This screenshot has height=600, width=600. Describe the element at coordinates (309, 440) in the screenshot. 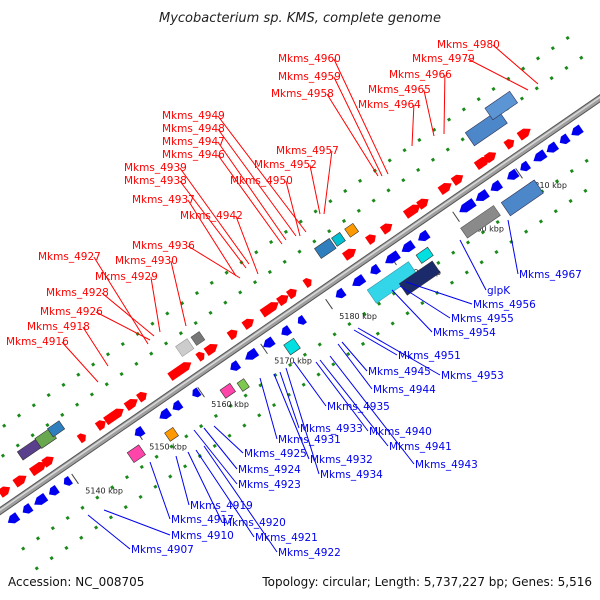

I see `reverse-gene-label: Mkms_4931` at that location.